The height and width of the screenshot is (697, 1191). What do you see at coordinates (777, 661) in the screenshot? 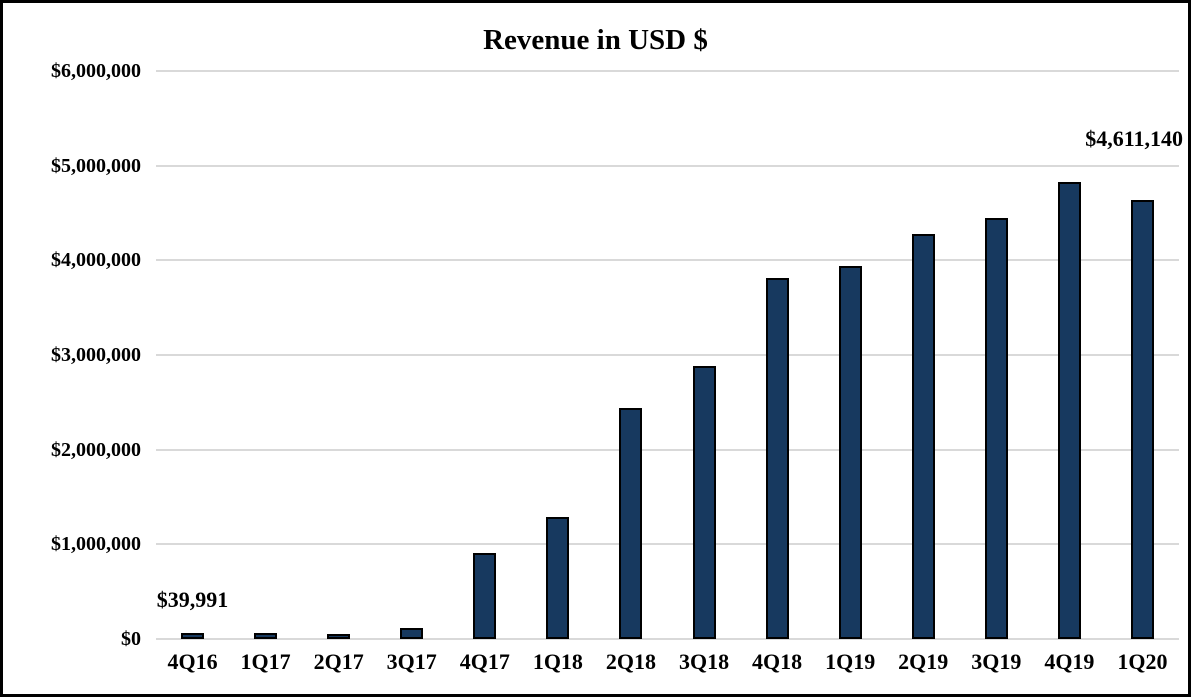
I see `x-axis-category-label: 4Q18` at bounding box center [777, 661].